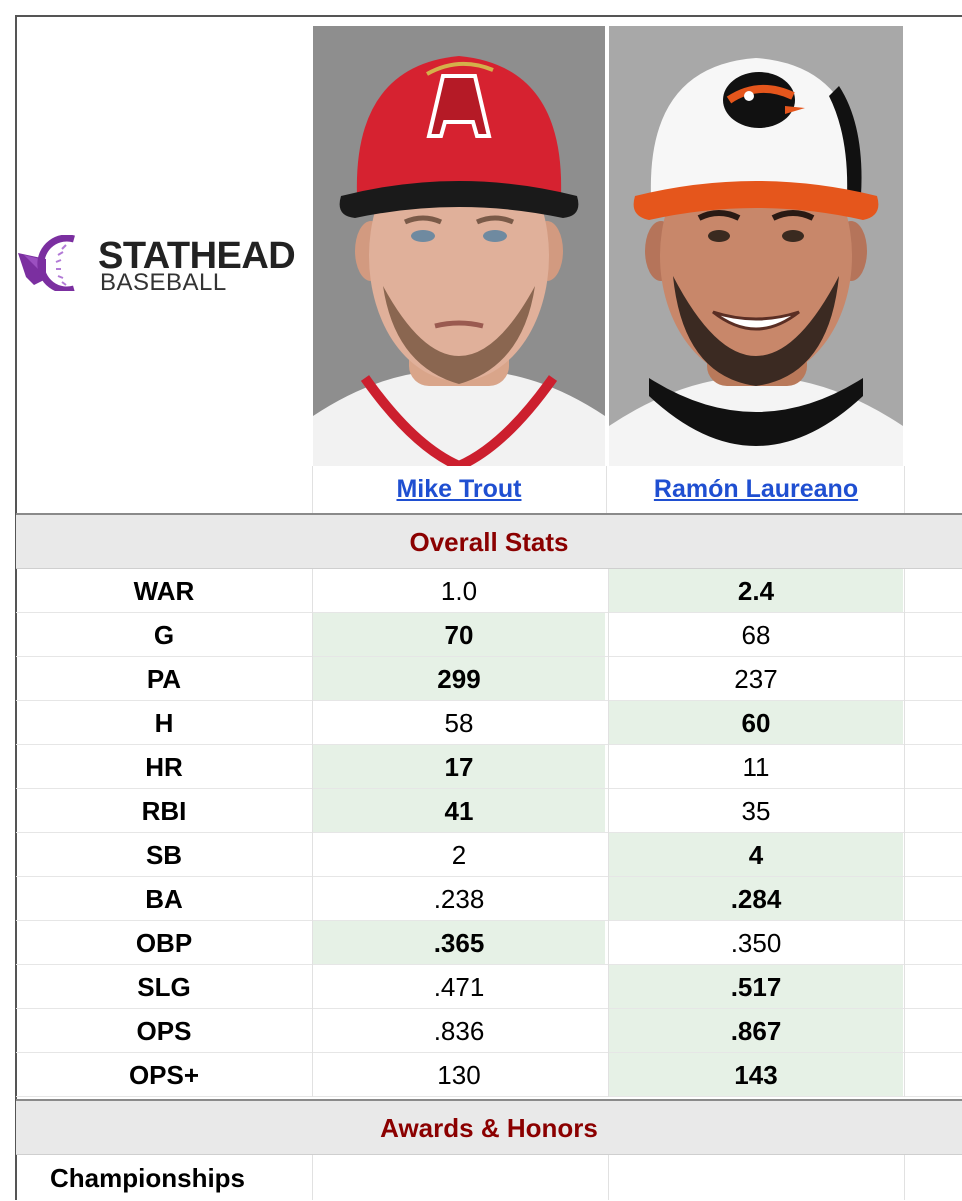 This screenshot has height=1201, width=962. Describe the element at coordinates (756, 898) in the screenshot. I see `stat-value-laureano: .284` at that location.